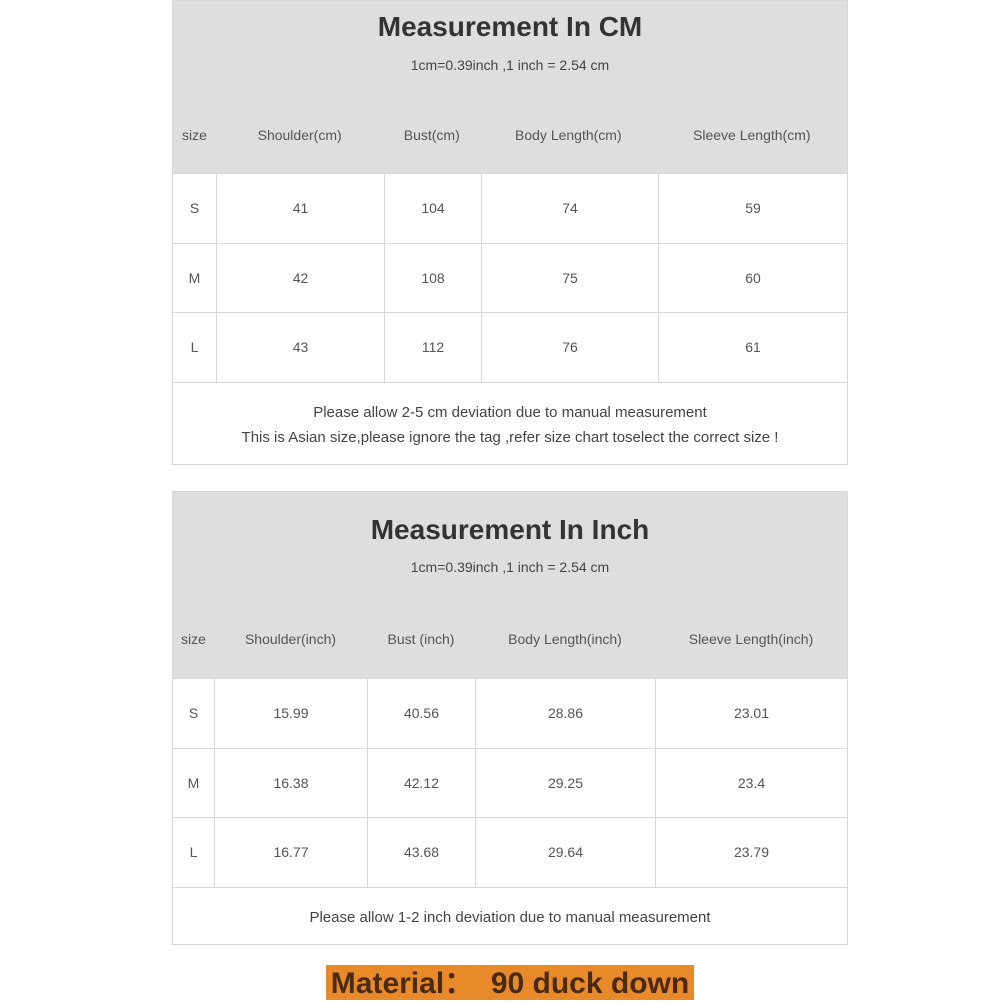 The image size is (1000, 1003). What do you see at coordinates (290, 852) in the screenshot?
I see `value-cell: 16.77` at bounding box center [290, 852].